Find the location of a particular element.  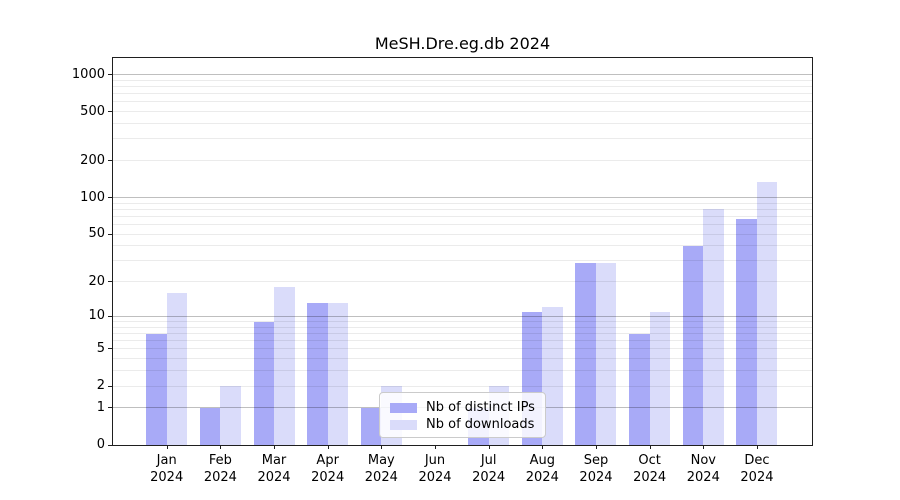

bar-distinct-ips-feb is located at coordinates (210, 426).